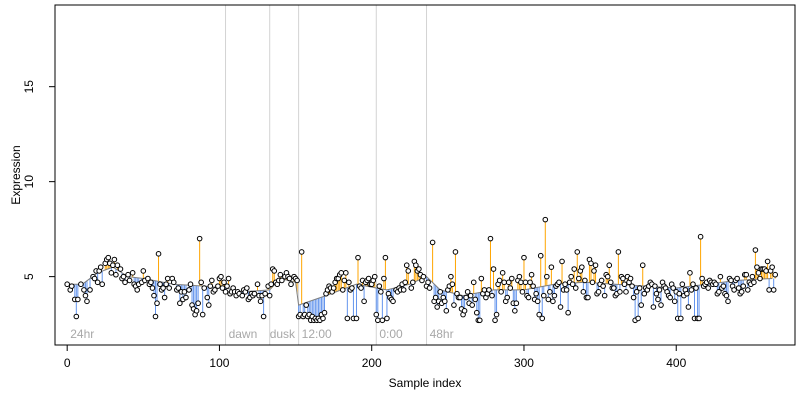 This screenshot has width=800, height=400. I want to click on y-tick-label: 15, so click(29, 87).